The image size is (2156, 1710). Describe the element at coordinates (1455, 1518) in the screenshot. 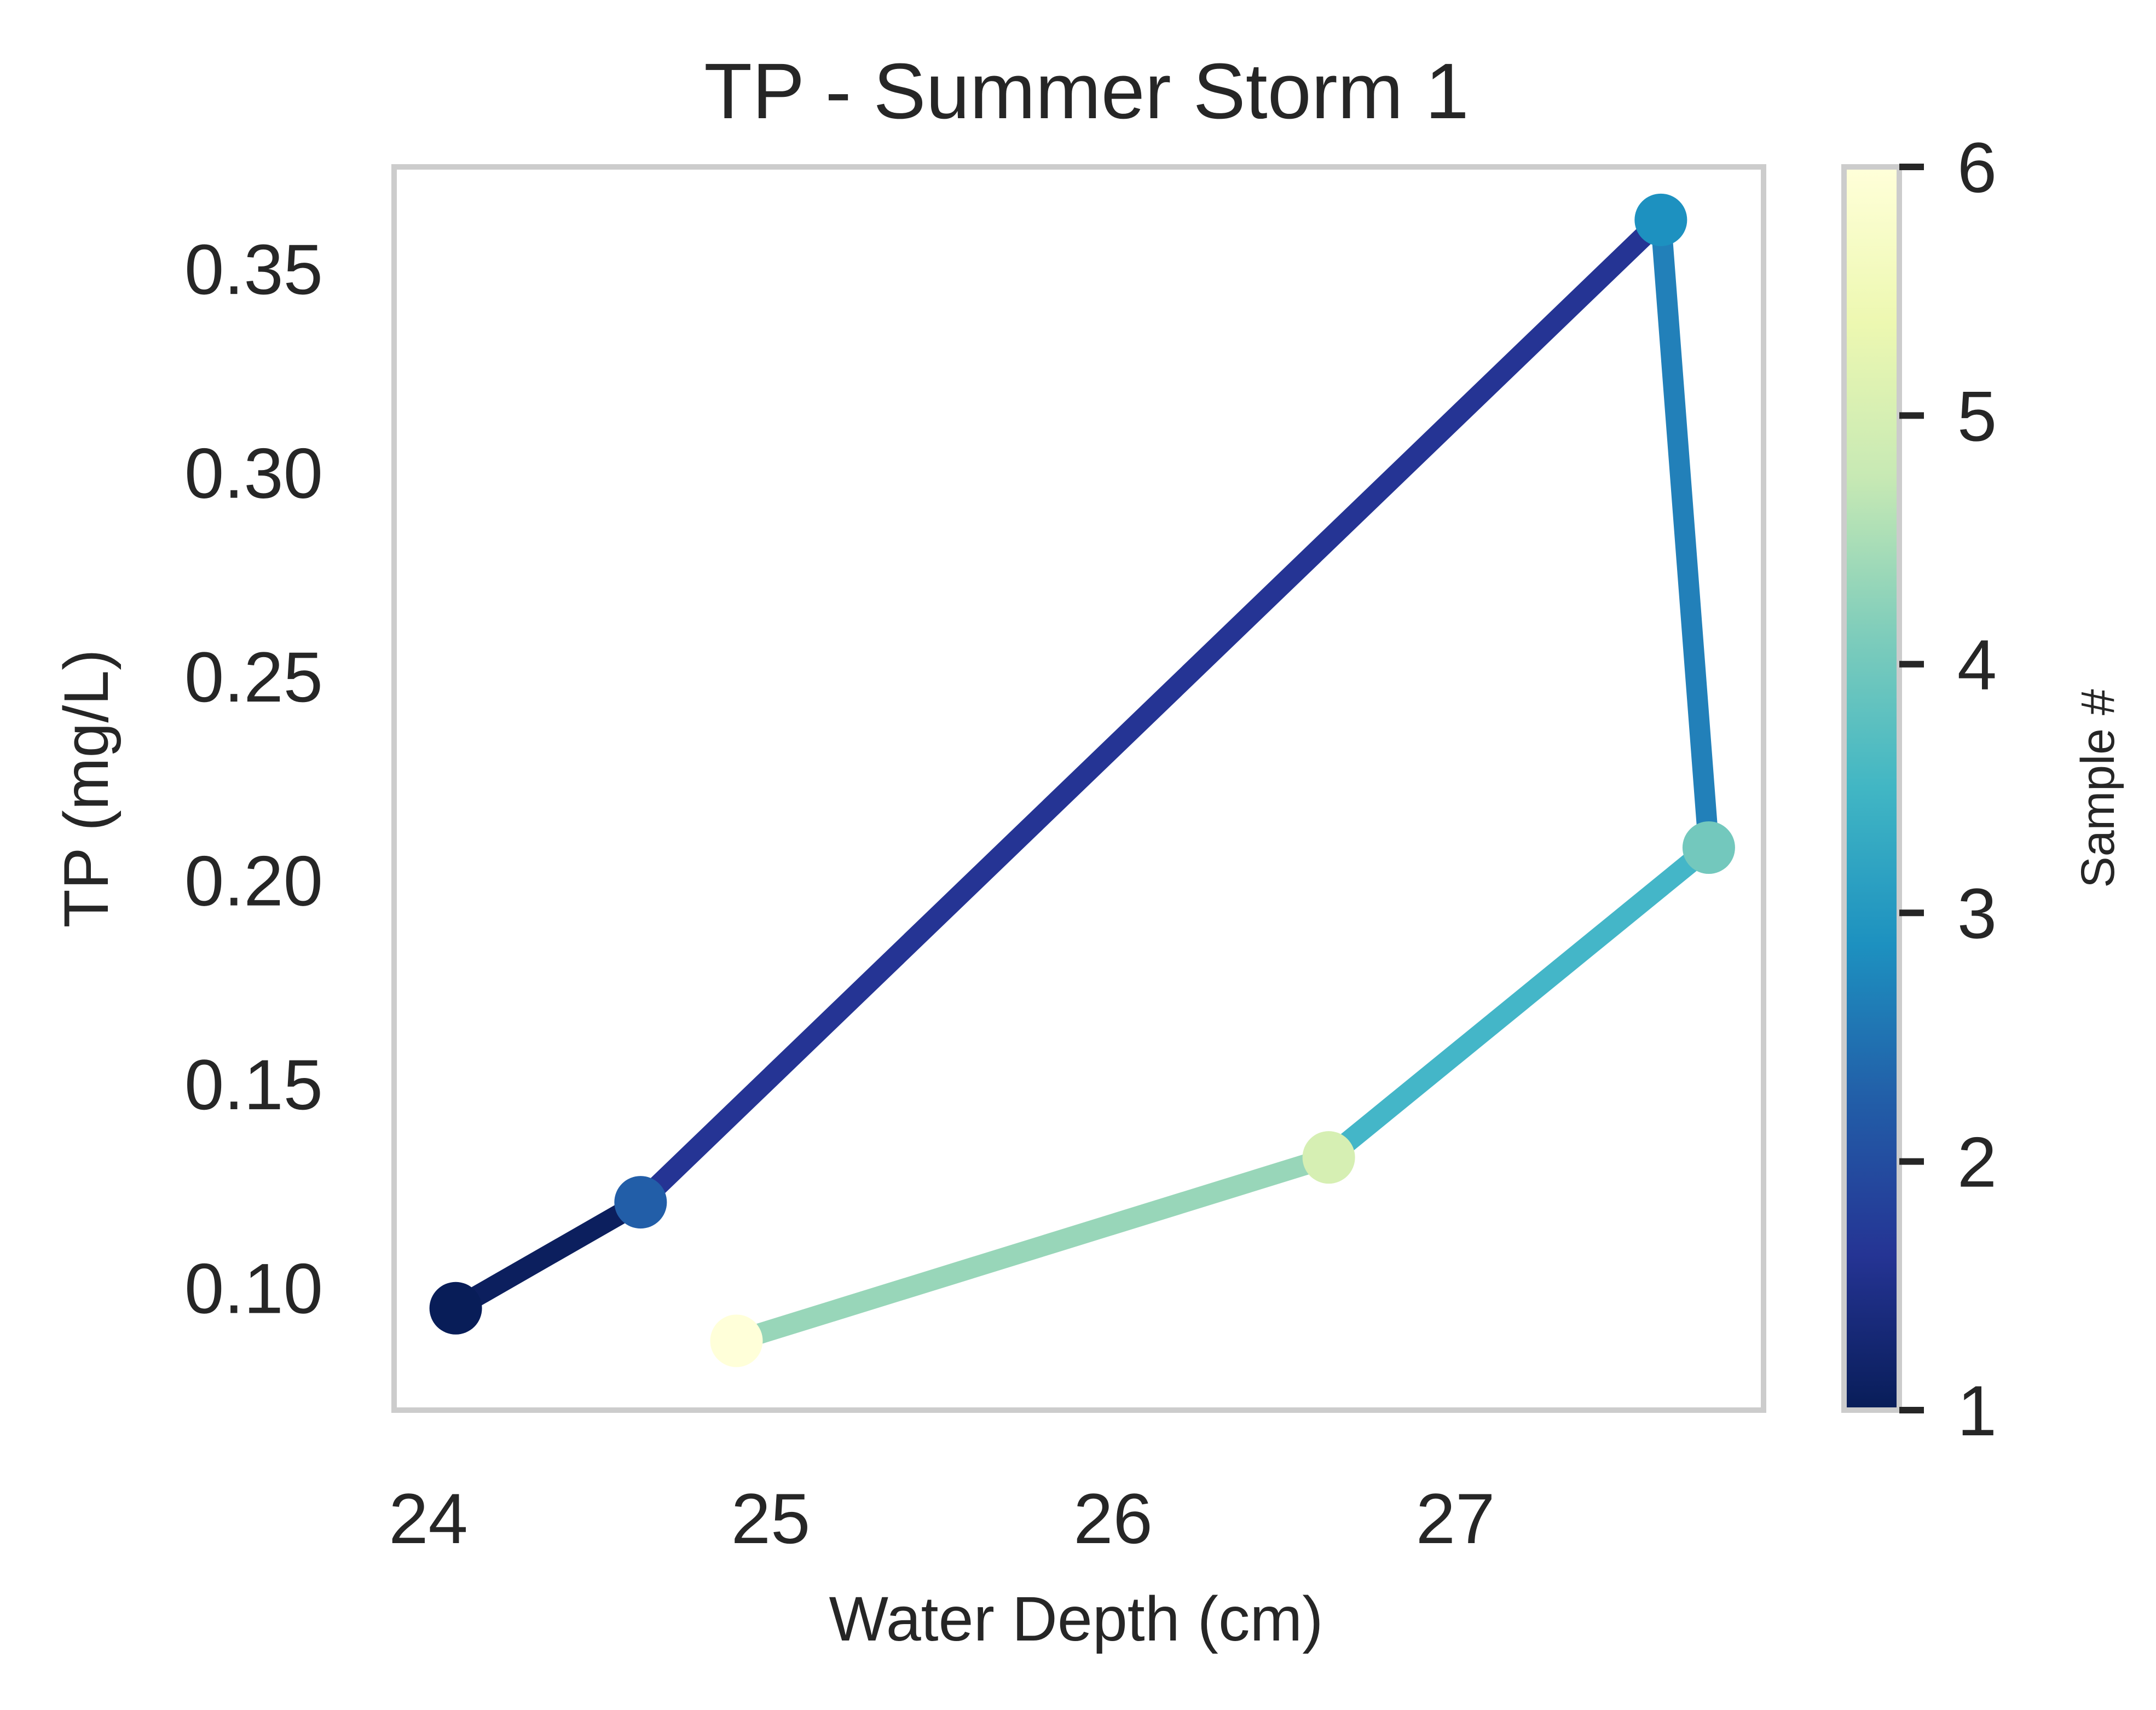

I see `x-tick-label: 27` at that location.